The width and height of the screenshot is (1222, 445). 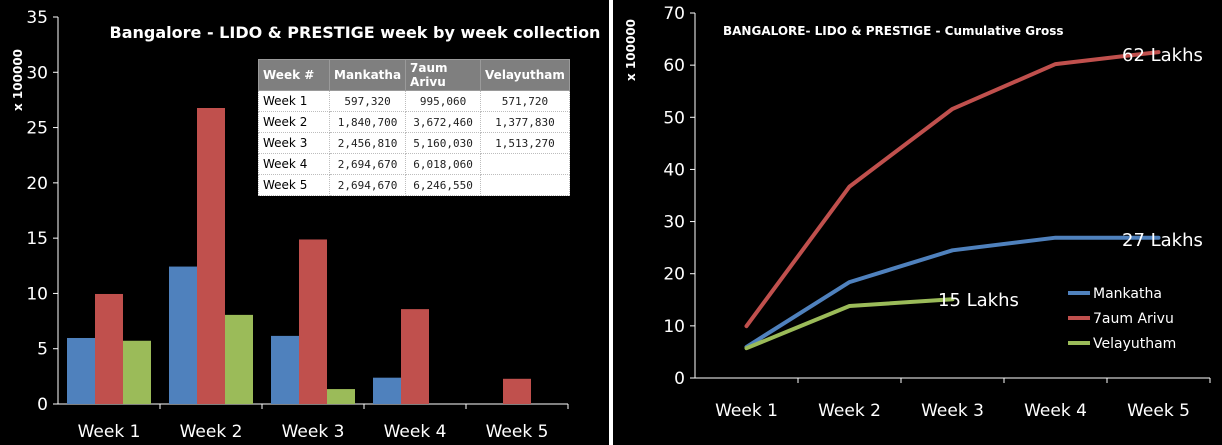 I want to click on mankatha-end-label: 27 Lakhs, so click(x=1162, y=240).